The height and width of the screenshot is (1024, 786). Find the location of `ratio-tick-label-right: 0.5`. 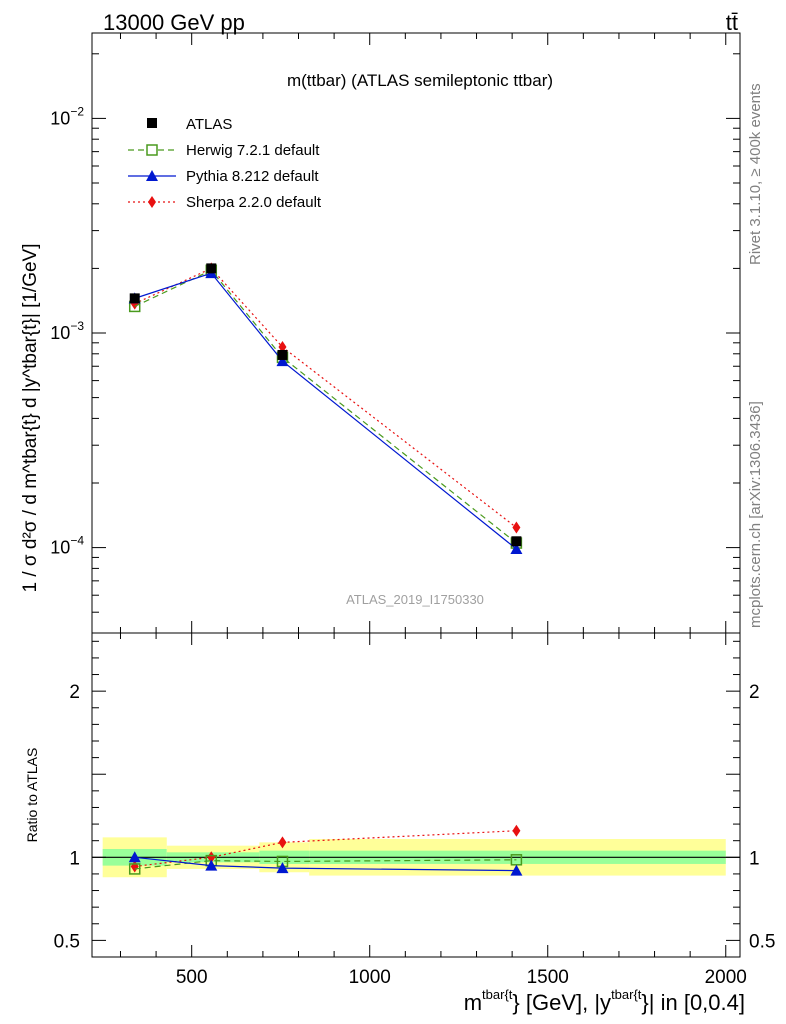

ratio-tick-label-right: 0.5 is located at coordinates (762, 941).